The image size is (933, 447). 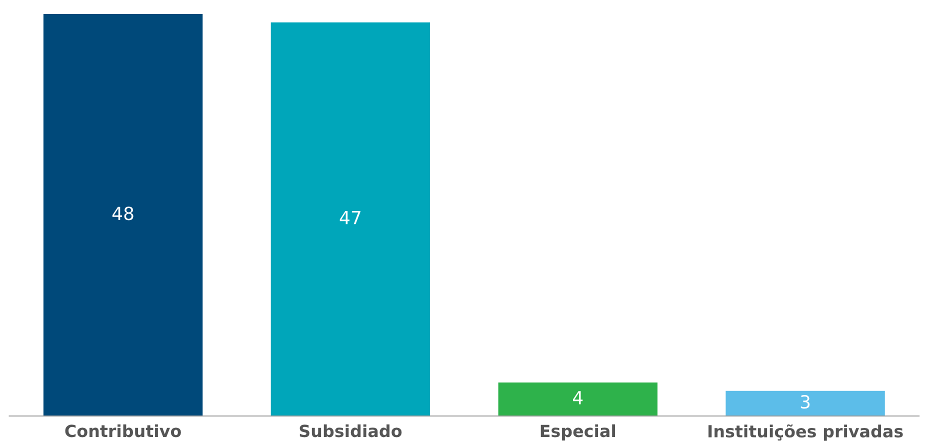 I want to click on data-label: 47, so click(x=350, y=217).